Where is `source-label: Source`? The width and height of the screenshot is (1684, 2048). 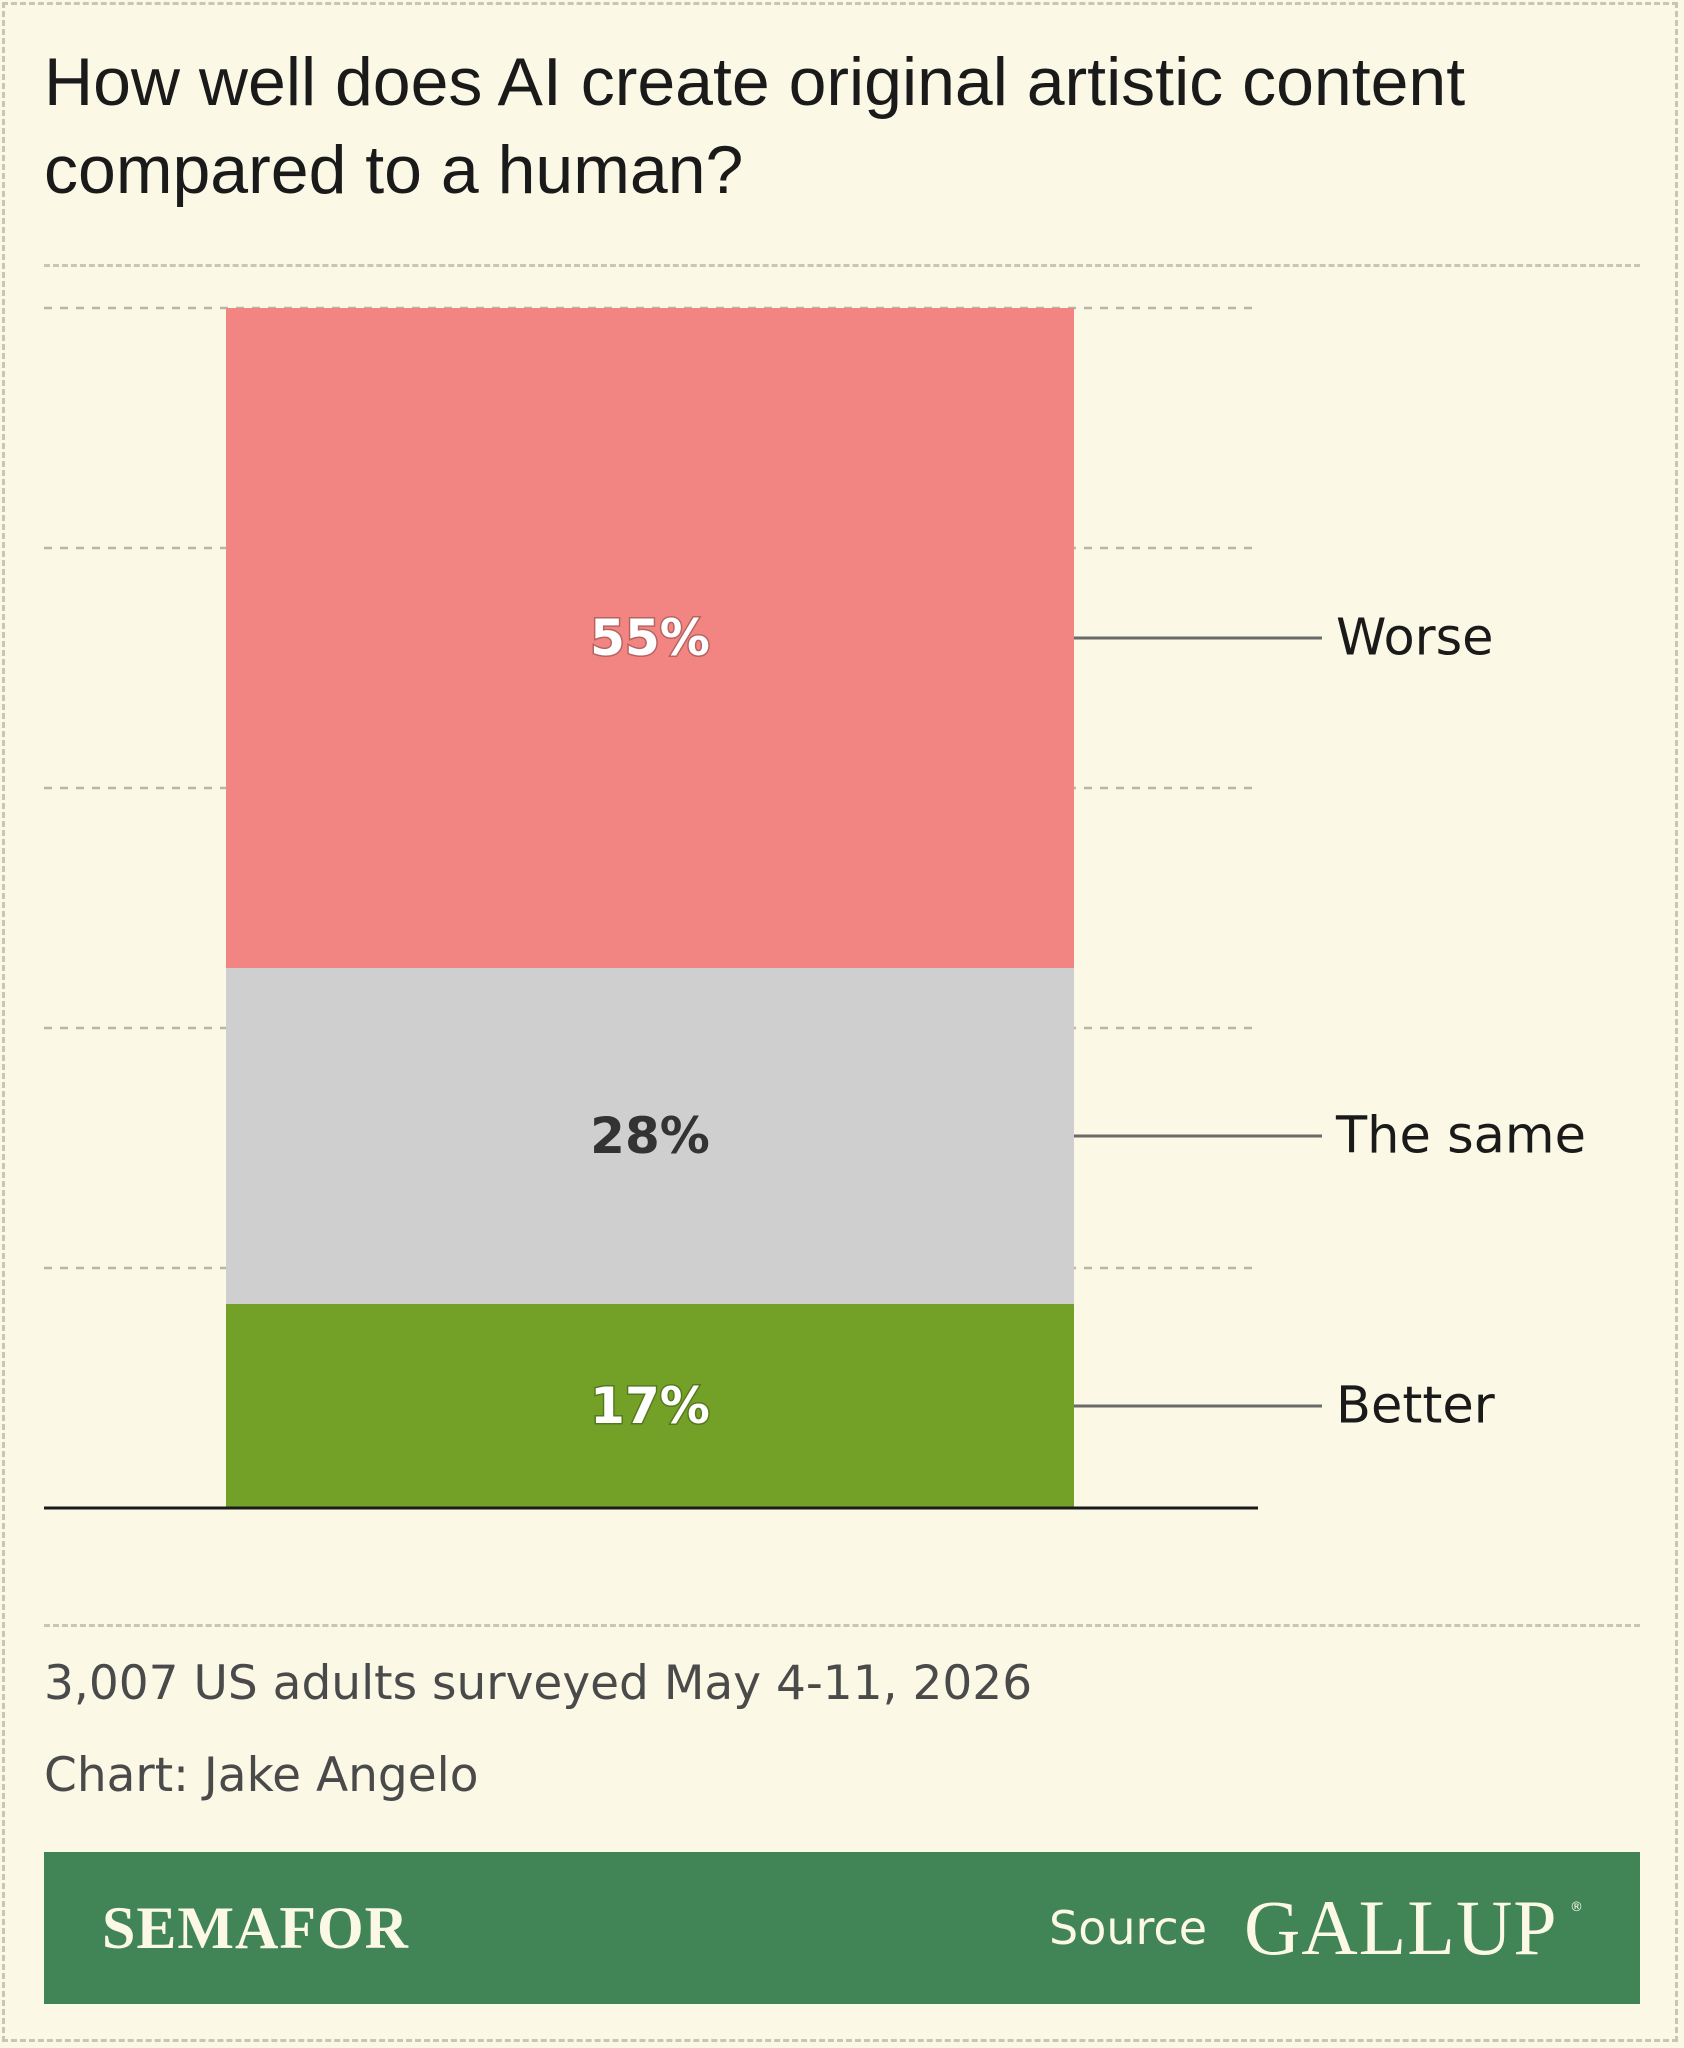 source-label: Source is located at coordinates (1128, 1928).